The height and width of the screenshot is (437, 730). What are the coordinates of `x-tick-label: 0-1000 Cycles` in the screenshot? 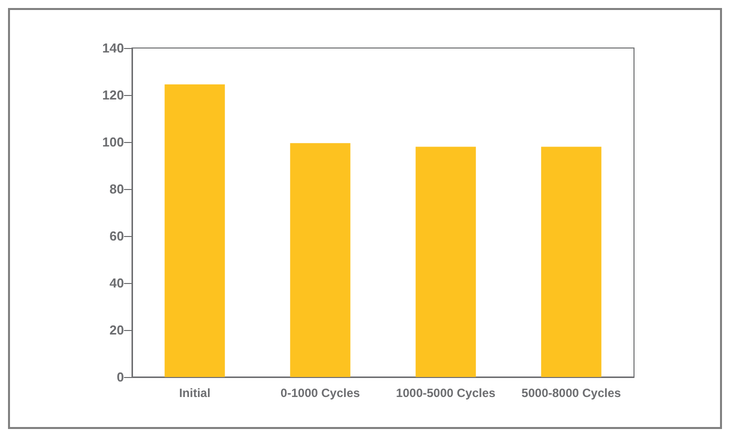 It's located at (320, 393).